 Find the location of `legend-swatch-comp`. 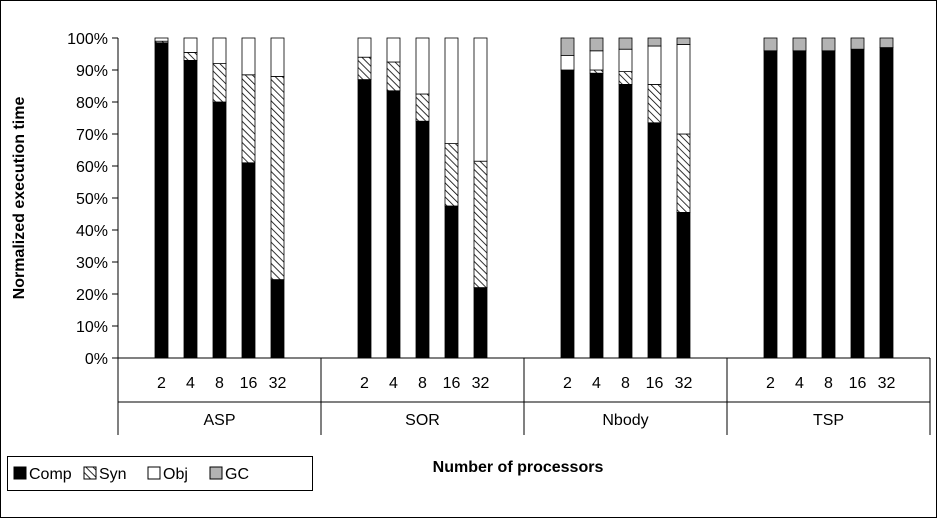

legend-swatch-comp is located at coordinates (20, 473).